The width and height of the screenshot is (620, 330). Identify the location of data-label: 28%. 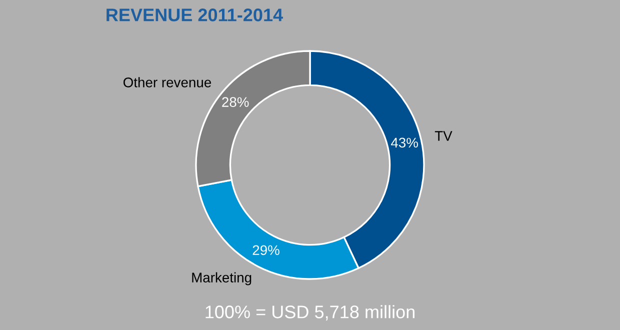
(235, 102).